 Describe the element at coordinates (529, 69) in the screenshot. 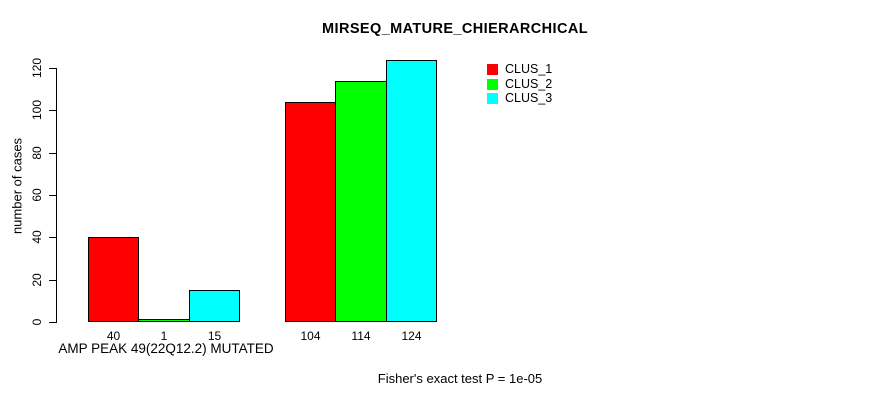

I see `legend-label: CLUS_1` at that location.